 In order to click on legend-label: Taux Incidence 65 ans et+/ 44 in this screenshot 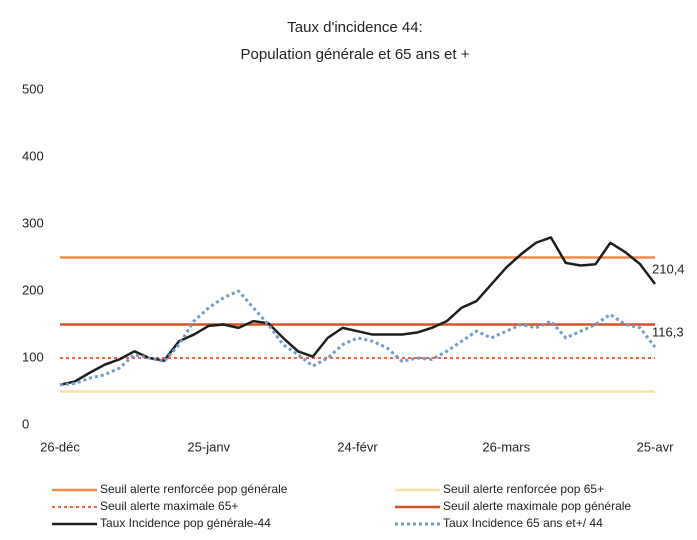, I will do `click(523, 523)`.